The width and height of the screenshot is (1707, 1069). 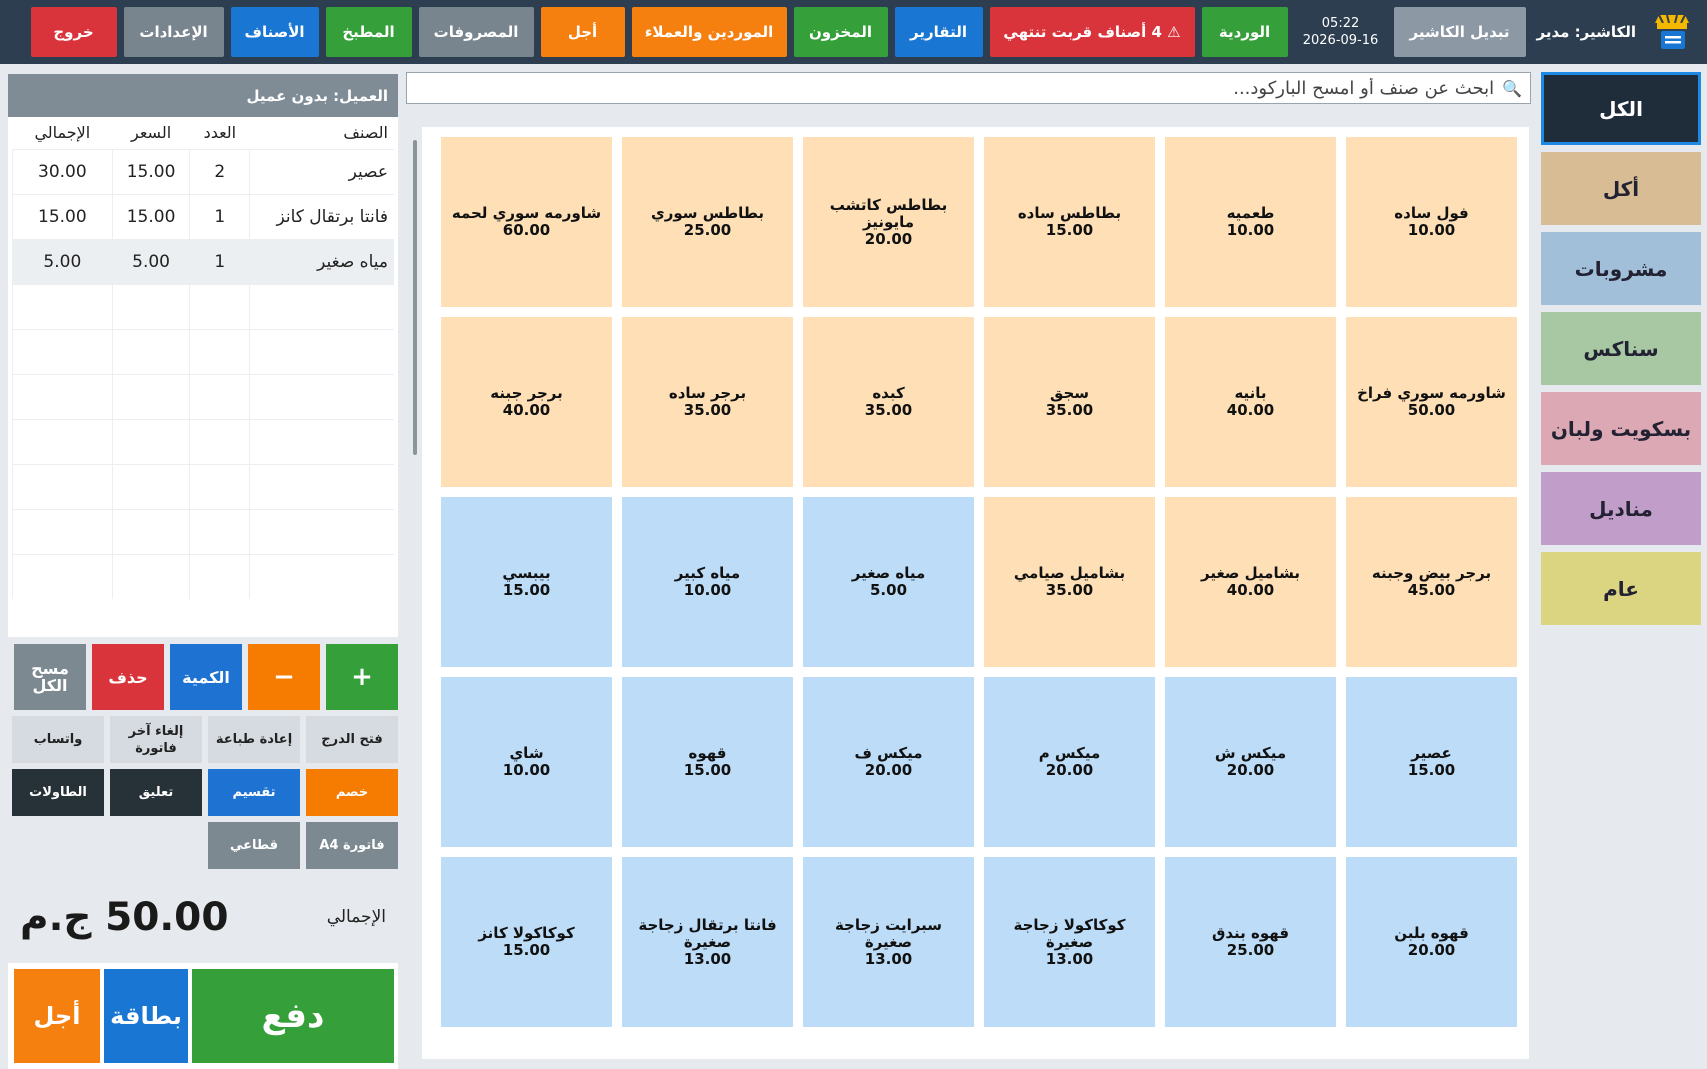 I want to click on order-line-price: 15.00, so click(x=150, y=216).